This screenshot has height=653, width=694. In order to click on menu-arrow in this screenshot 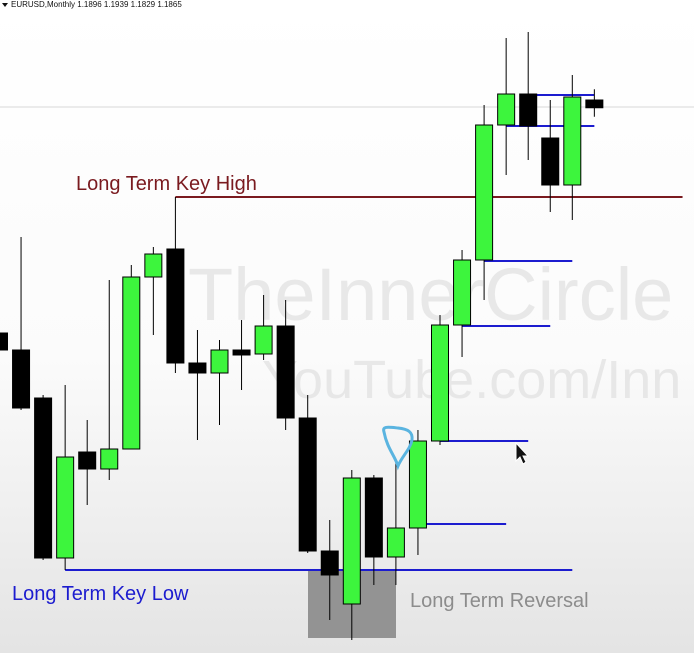, I will do `click(5, 5)`.